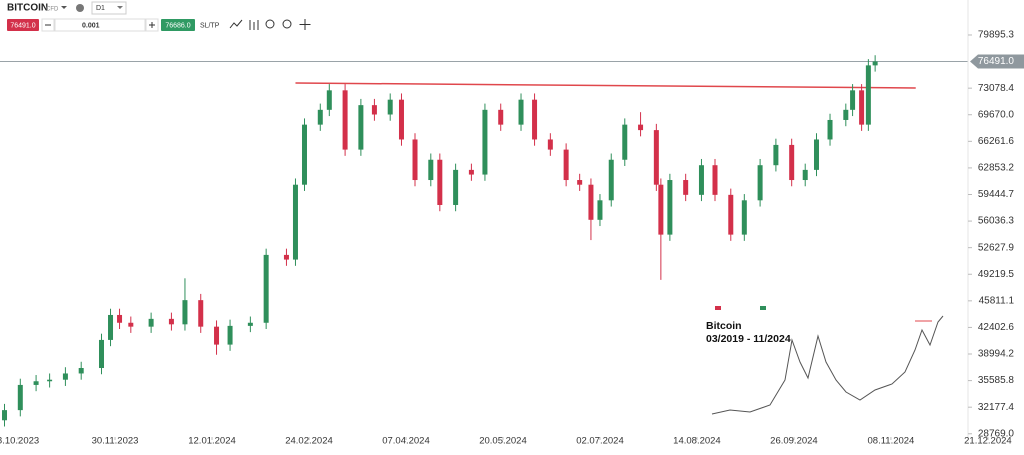 The width and height of the screenshot is (1024, 455). I want to click on resistance-line, so click(605, 85).